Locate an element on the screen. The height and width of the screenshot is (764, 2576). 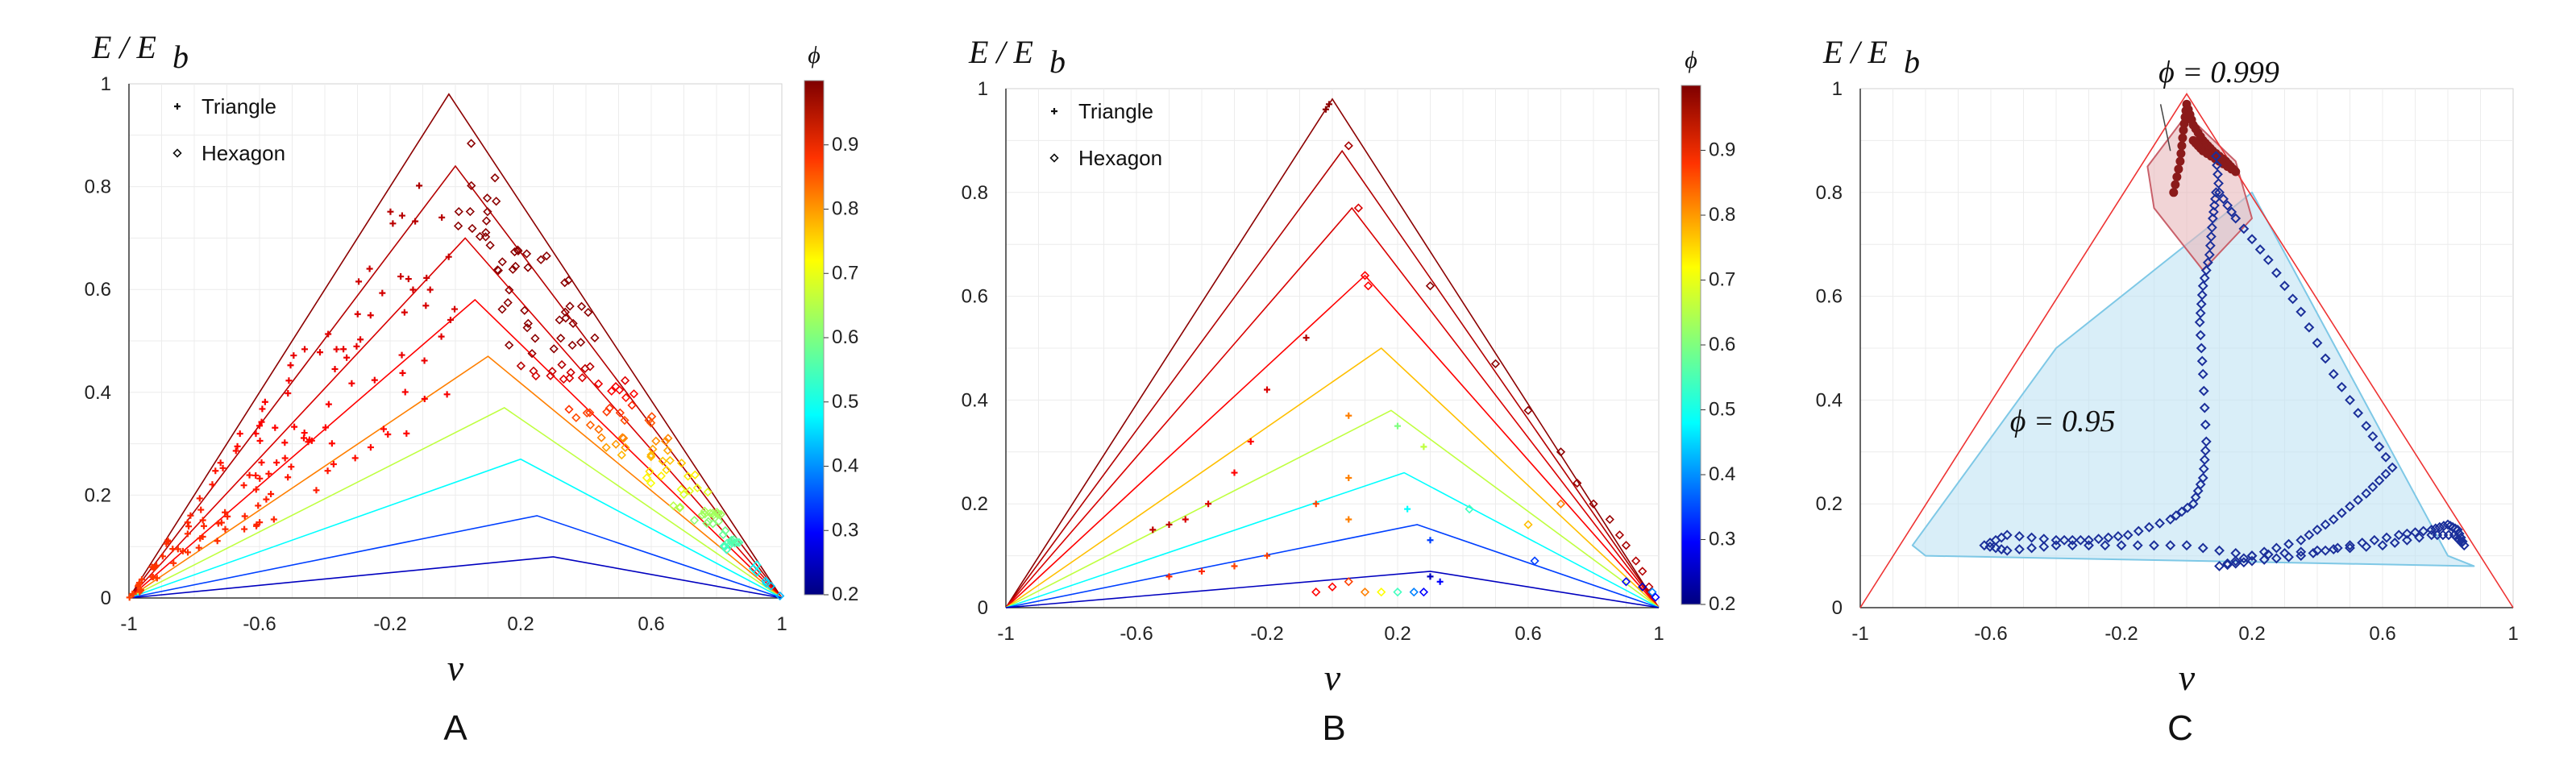
series-hexagon is located at coordinates (619, 370).